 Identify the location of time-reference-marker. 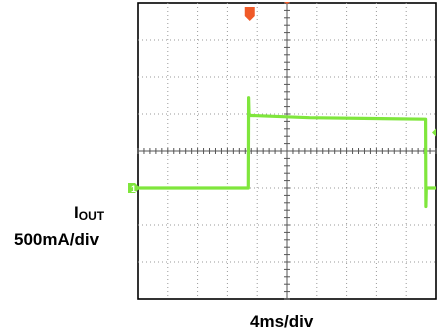
(287, 3).